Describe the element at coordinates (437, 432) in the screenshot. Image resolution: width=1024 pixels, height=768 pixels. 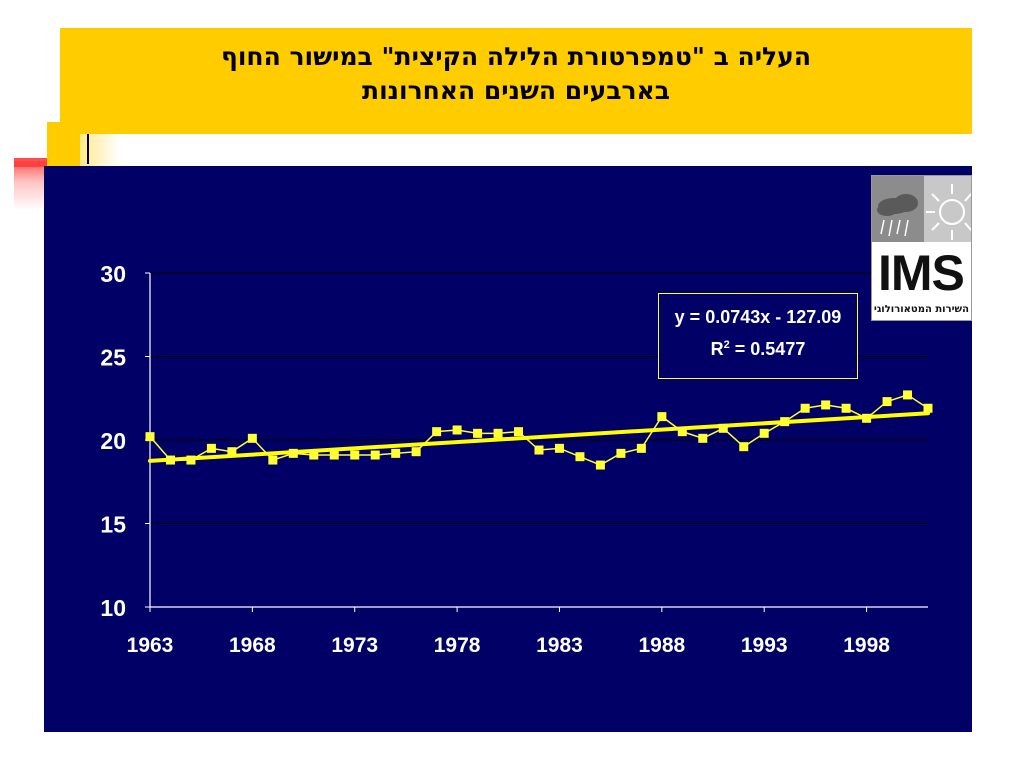
I see `data-point-1977` at that location.